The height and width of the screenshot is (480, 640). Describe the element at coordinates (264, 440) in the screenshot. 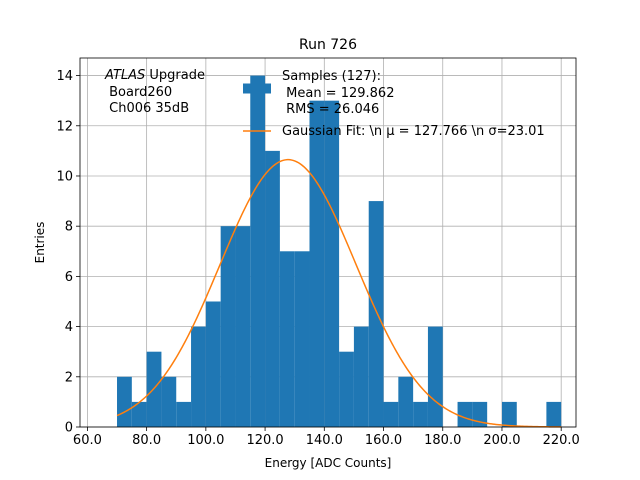

I see `x-tick-label-3: 120.0` at that location.